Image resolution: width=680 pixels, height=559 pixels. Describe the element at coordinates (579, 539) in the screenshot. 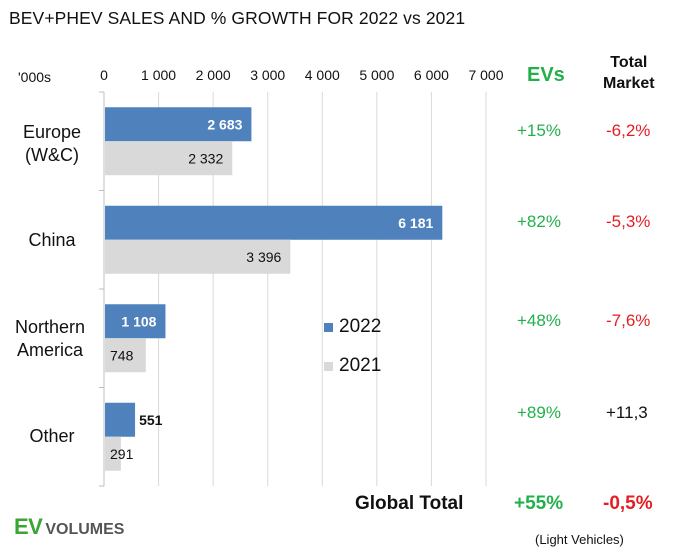

I see `footnote: (Light Vehicles)` at that location.